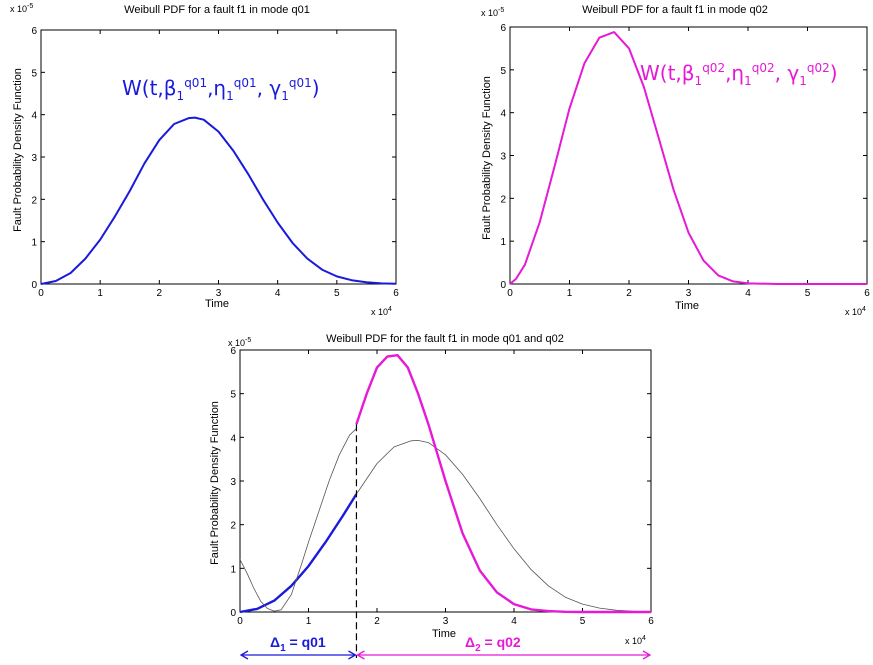 This screenshot has width=873, height=665. I want to click on series-line-q02-inactive, so click(298, 520).